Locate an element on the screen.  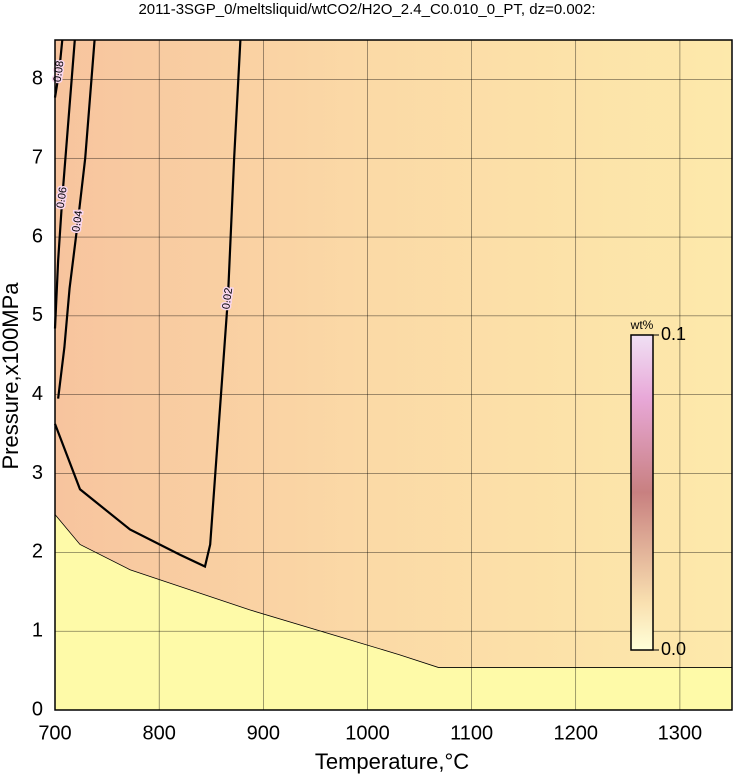
x-tick-label: 900 is located at coordinates (263, 733).